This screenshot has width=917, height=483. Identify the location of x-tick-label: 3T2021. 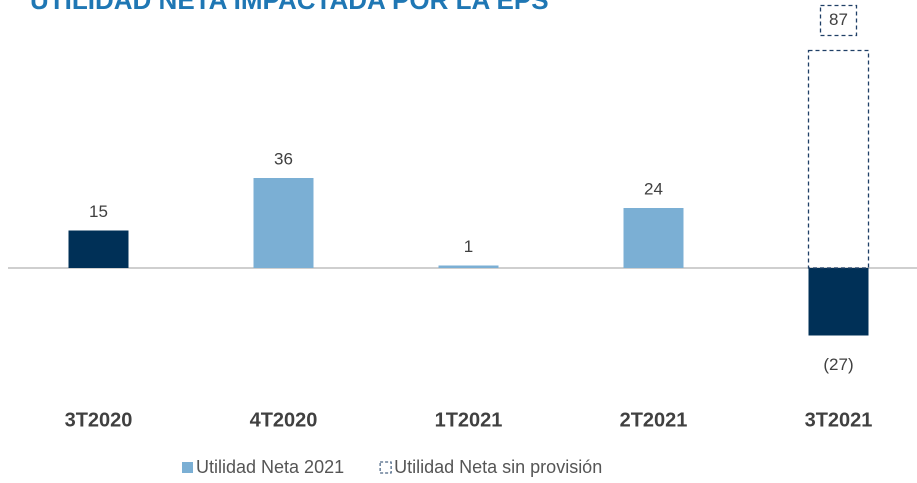
(839, 420).